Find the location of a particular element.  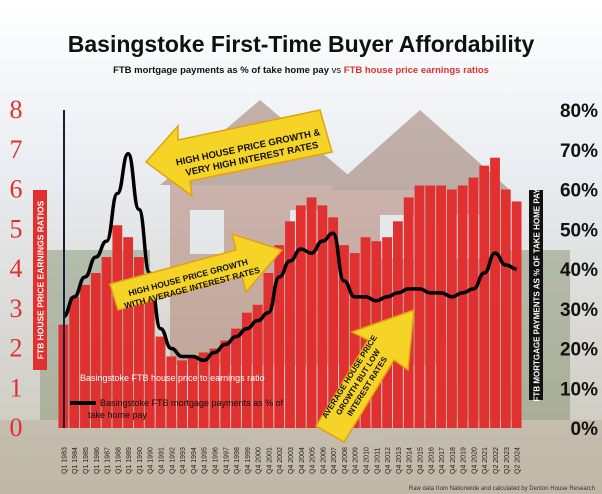

x-tick-label: Q4 2010 is located at coordinates (367, 460).